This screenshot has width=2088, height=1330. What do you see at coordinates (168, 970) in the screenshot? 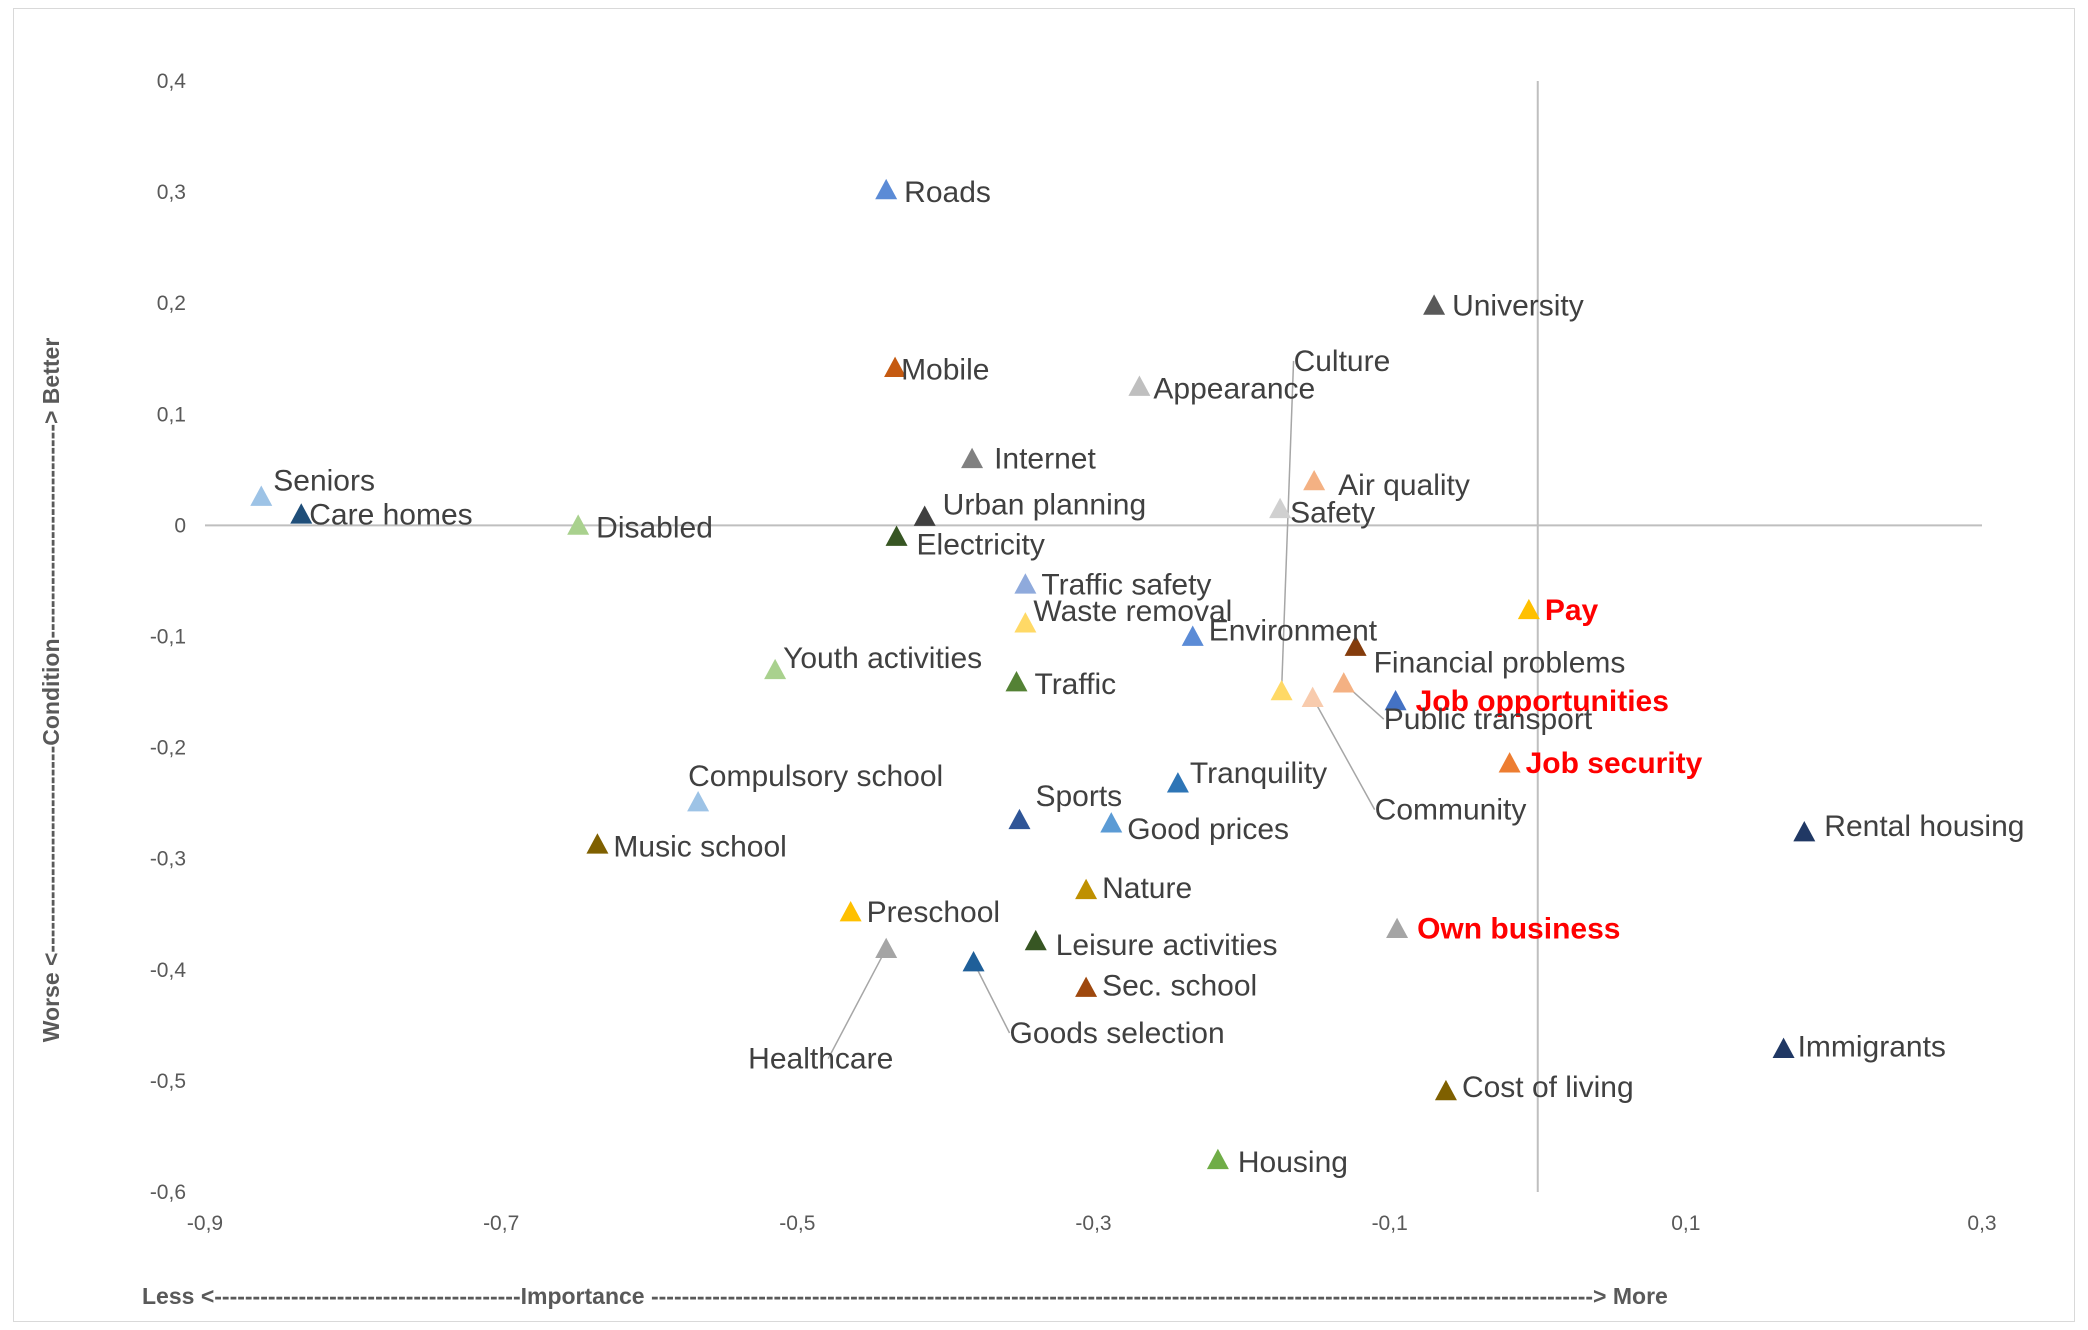
I see `y-tick-label: -0,4` at bounding box center [168, 970].